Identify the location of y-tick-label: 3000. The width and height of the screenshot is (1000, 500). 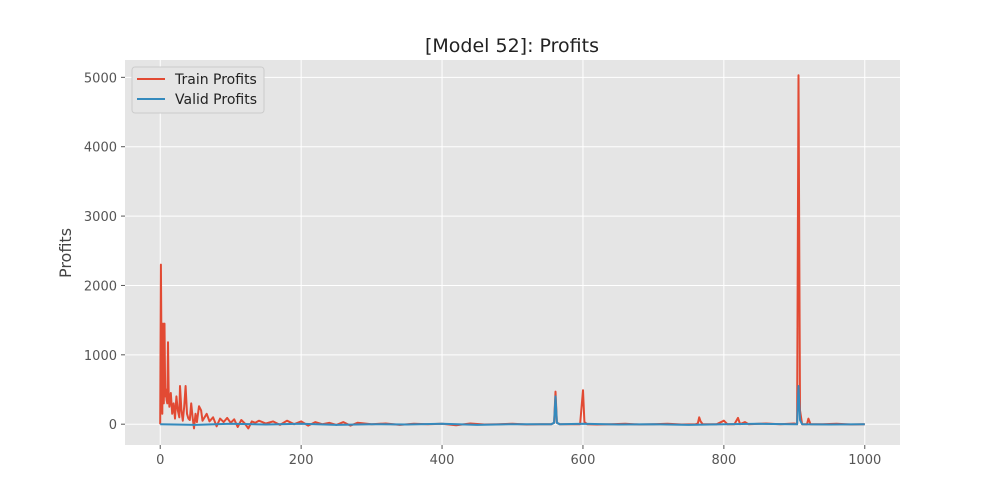
(100, 217).